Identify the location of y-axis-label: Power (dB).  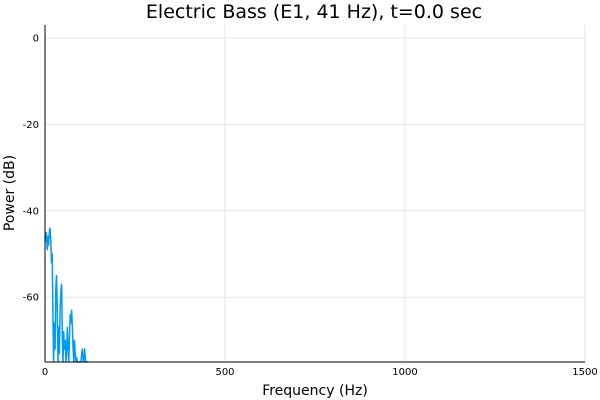
(10, 193).